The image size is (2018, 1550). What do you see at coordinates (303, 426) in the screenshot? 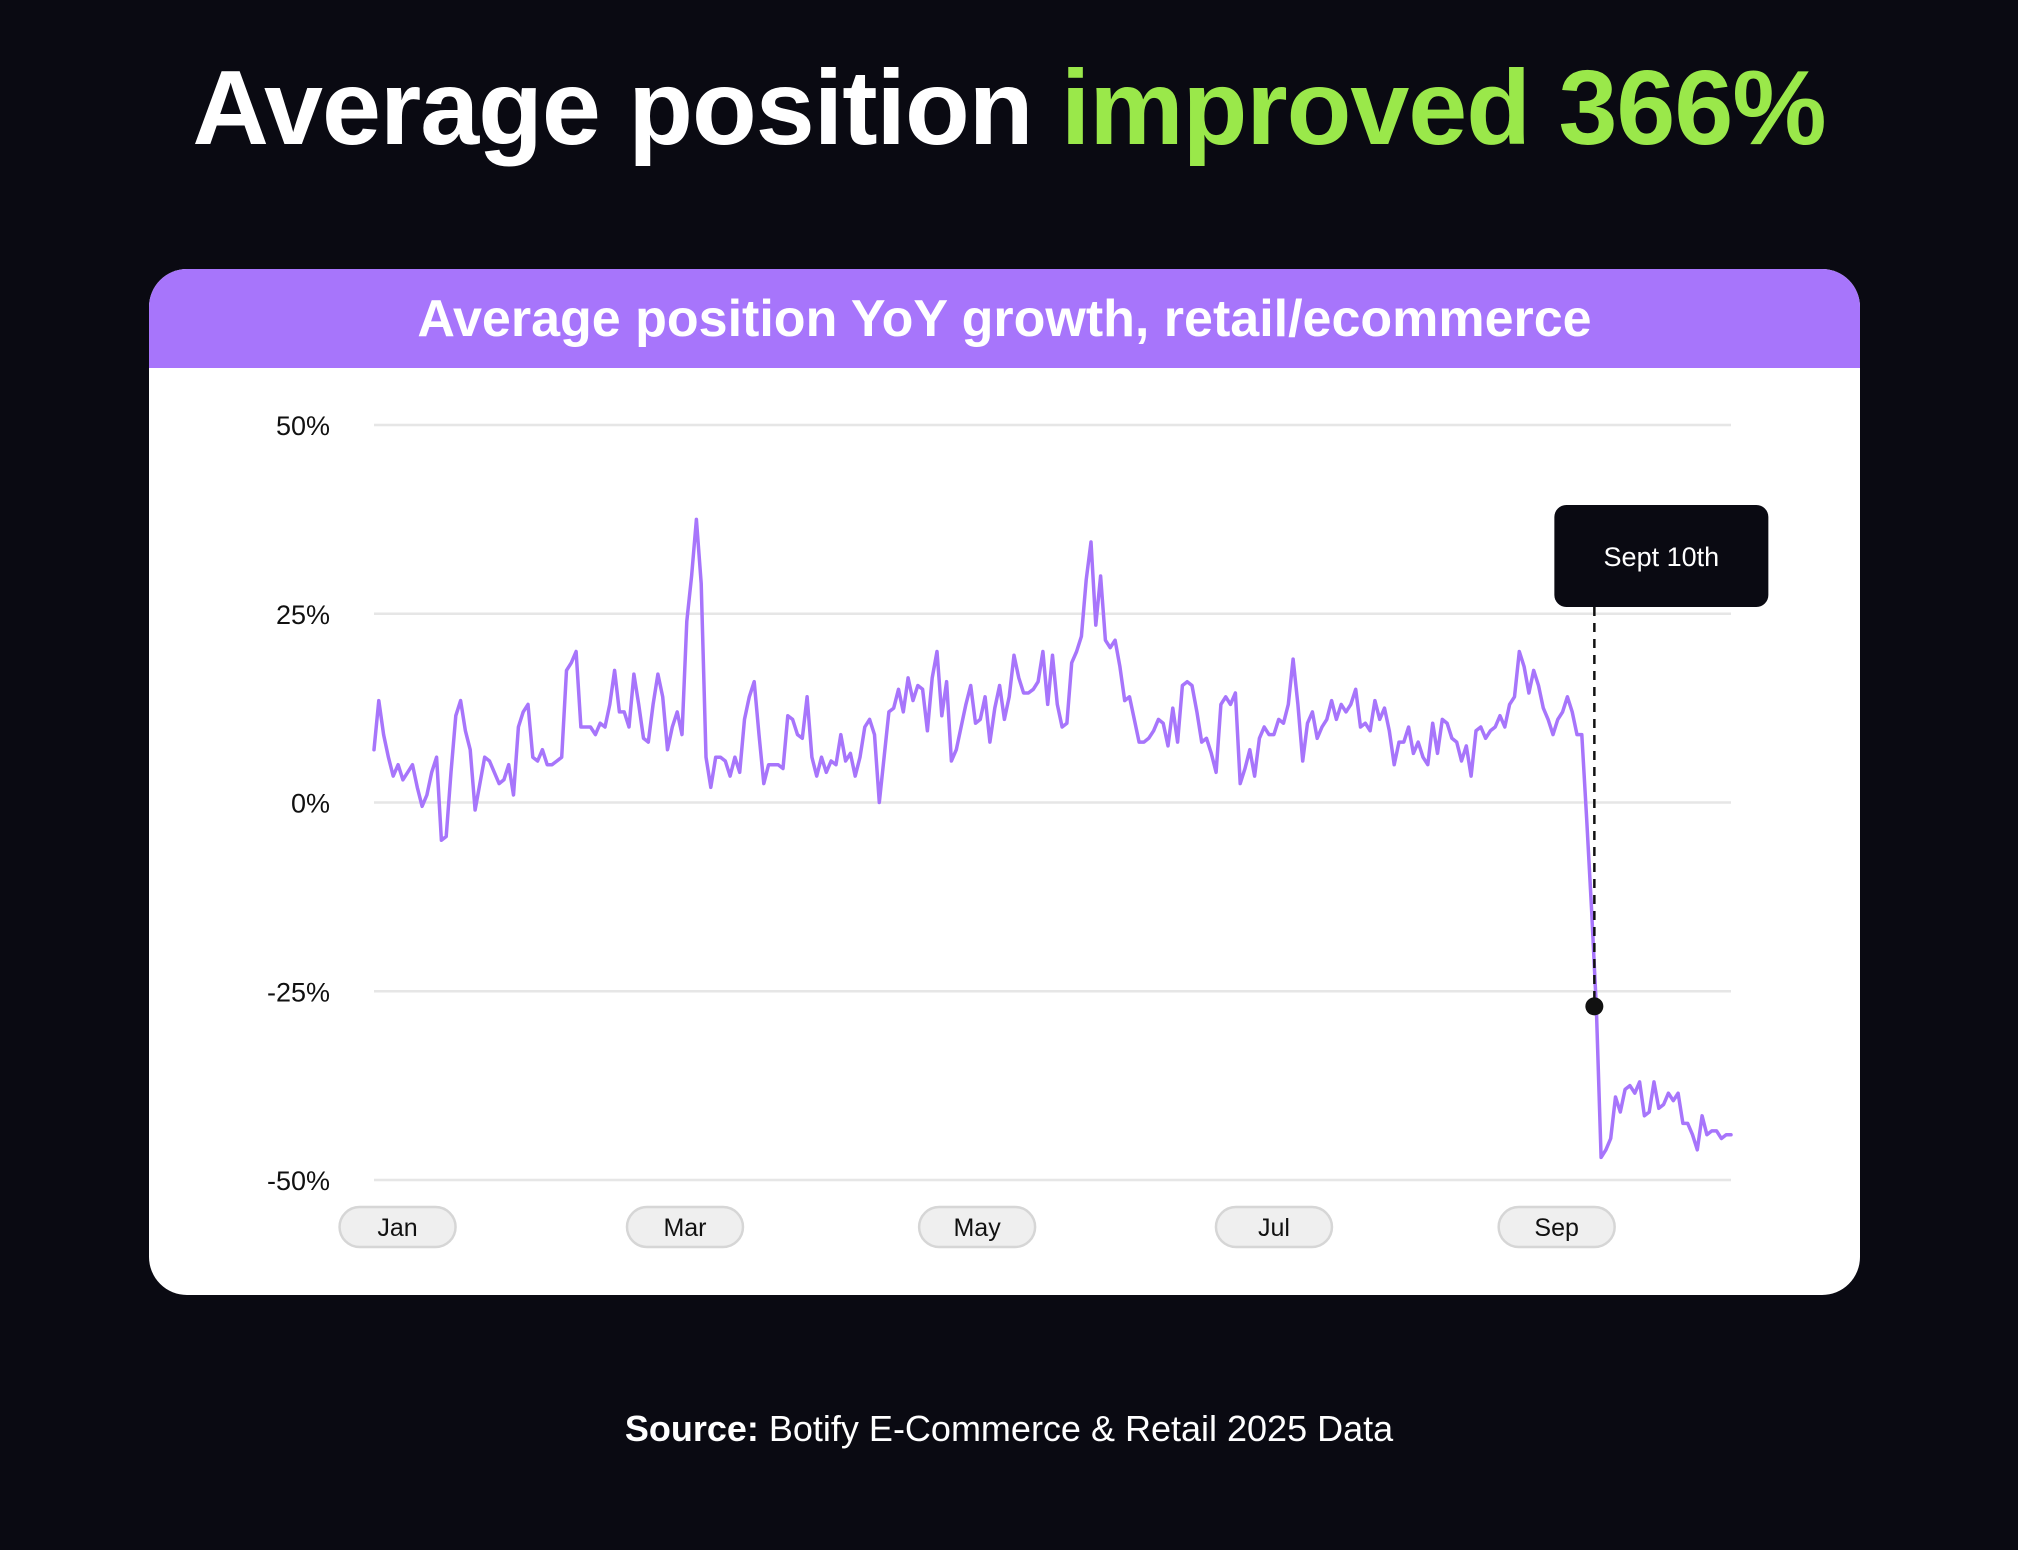
I see `y-tick-label: 50%` at bounding box center [303, 426].